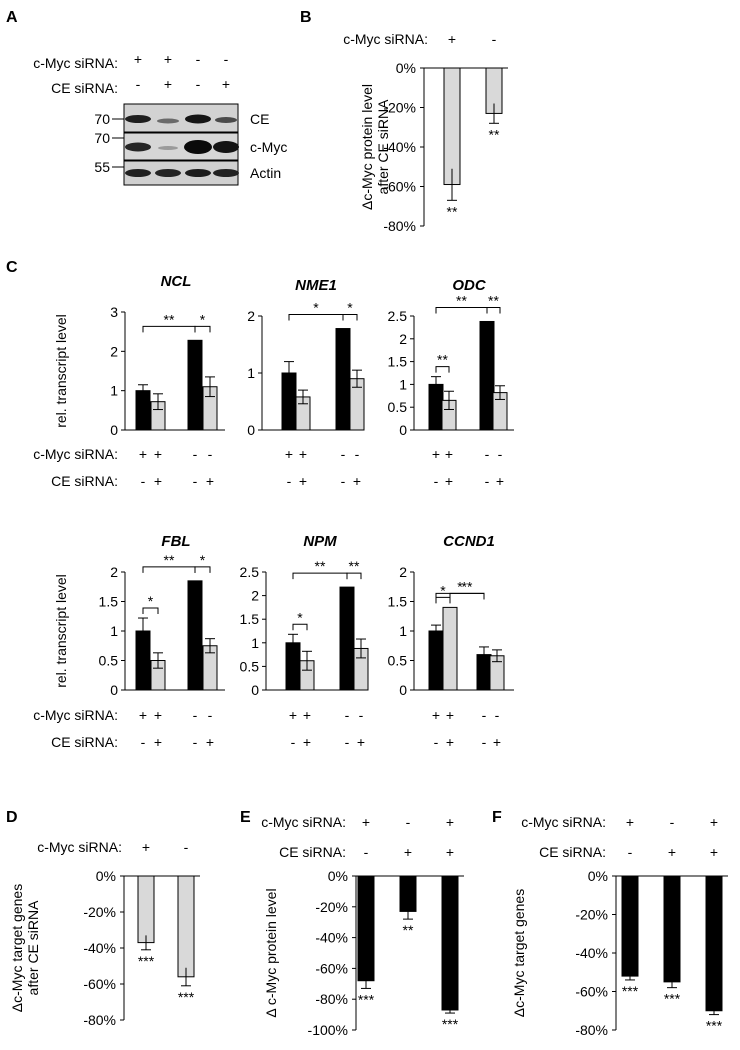 This screenshot has height=1050, width=740. What do you see at coordinates (12, 267) in the screenshot?
I see `panel-letter-c: C` at bounding box center [12, 267].